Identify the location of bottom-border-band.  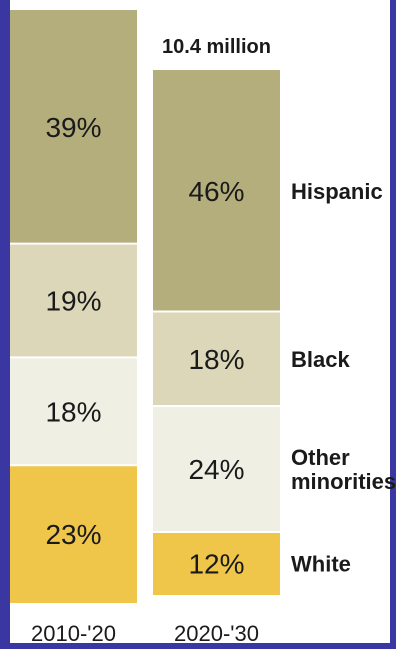
(198, 646).